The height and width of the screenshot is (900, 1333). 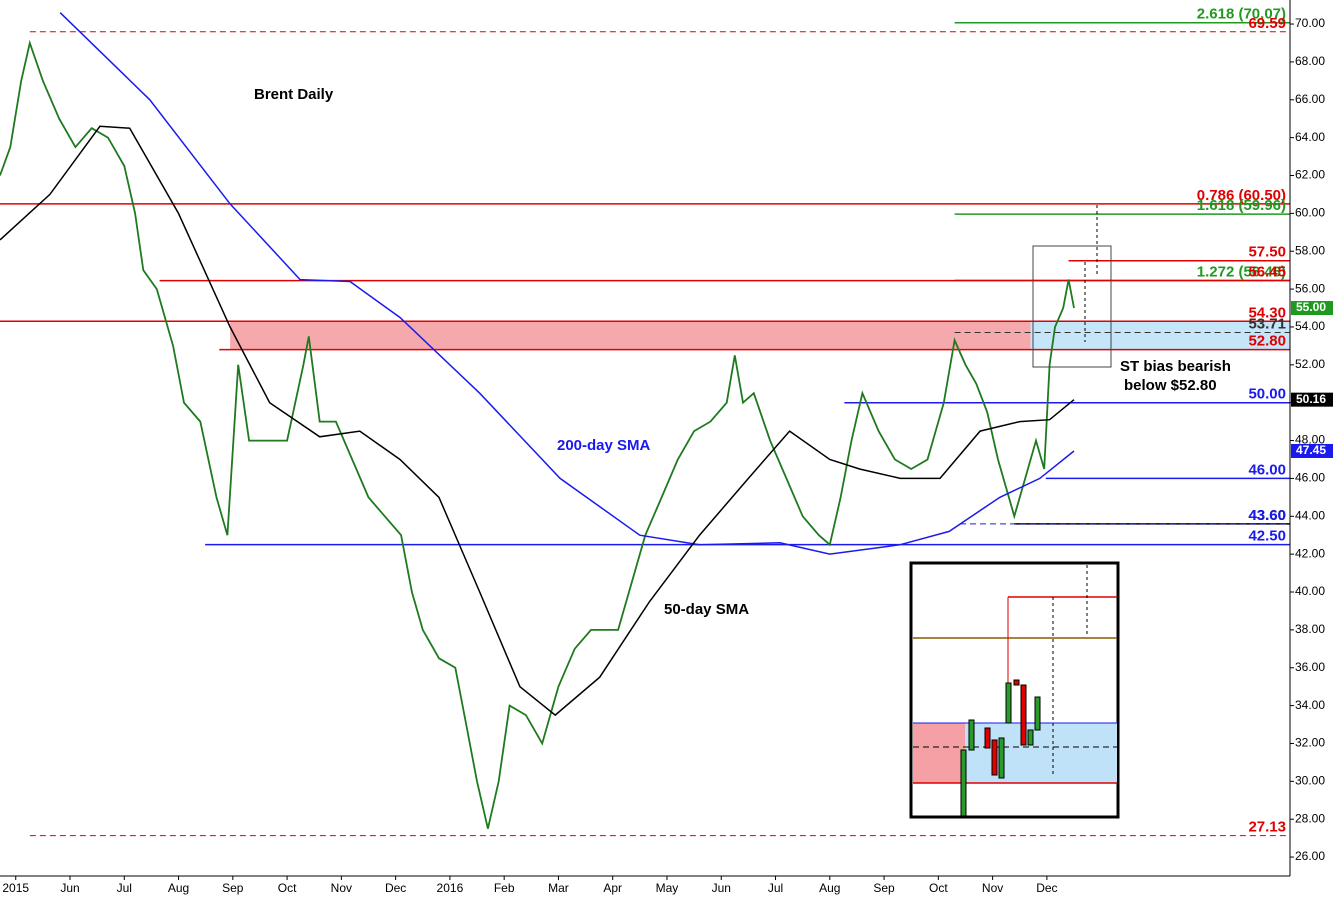 I want to click on y-tick-label: 46.00, so click(x=1310, y=478).